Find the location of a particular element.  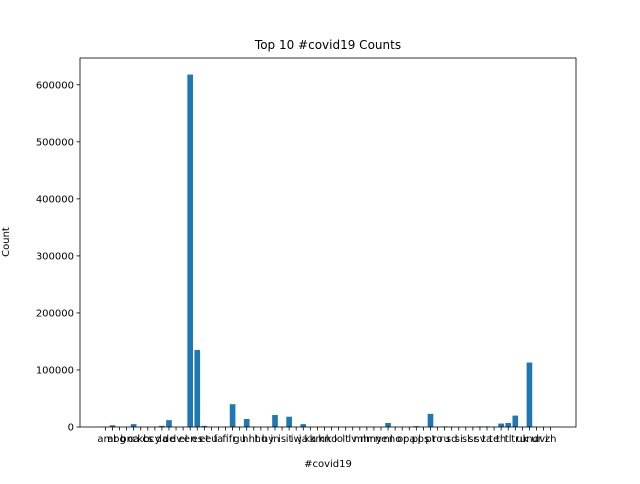

y-tick-label: 500000 is located at coordinates (55, 142).